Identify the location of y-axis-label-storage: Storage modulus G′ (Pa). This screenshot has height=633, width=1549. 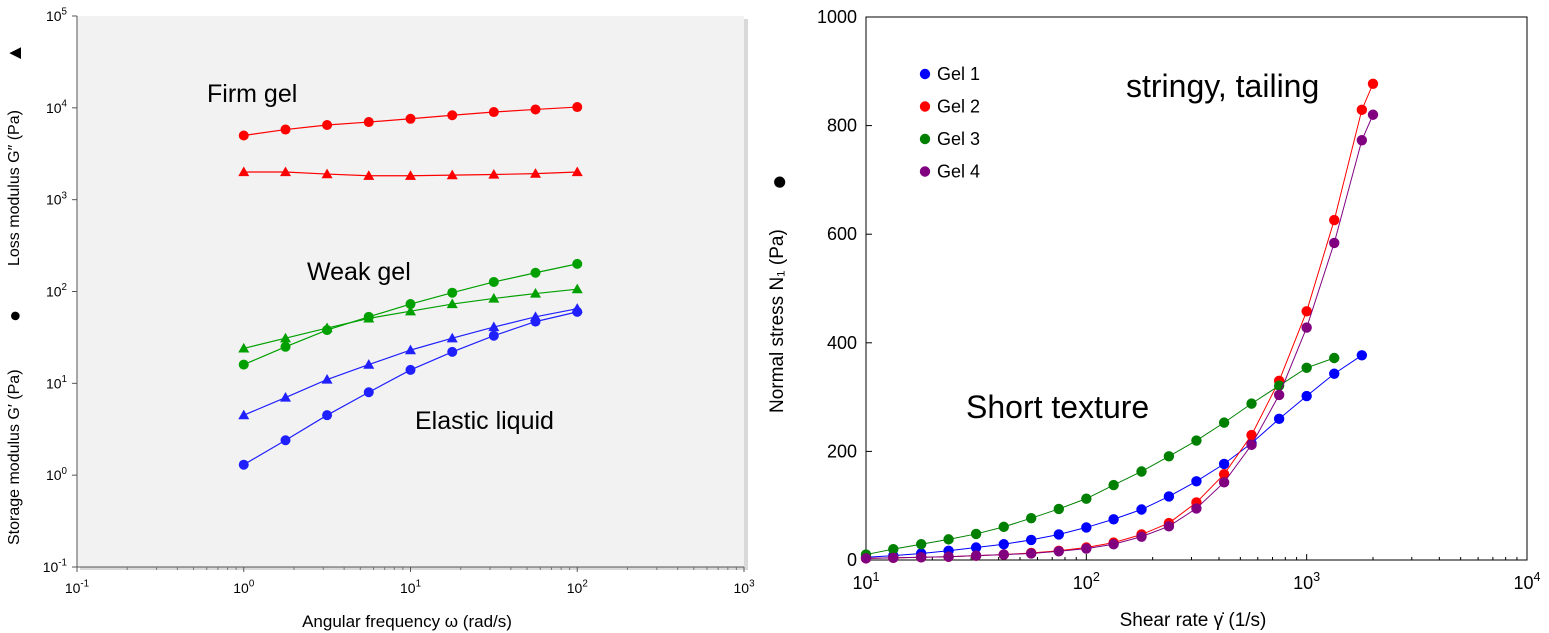
(14, 457).